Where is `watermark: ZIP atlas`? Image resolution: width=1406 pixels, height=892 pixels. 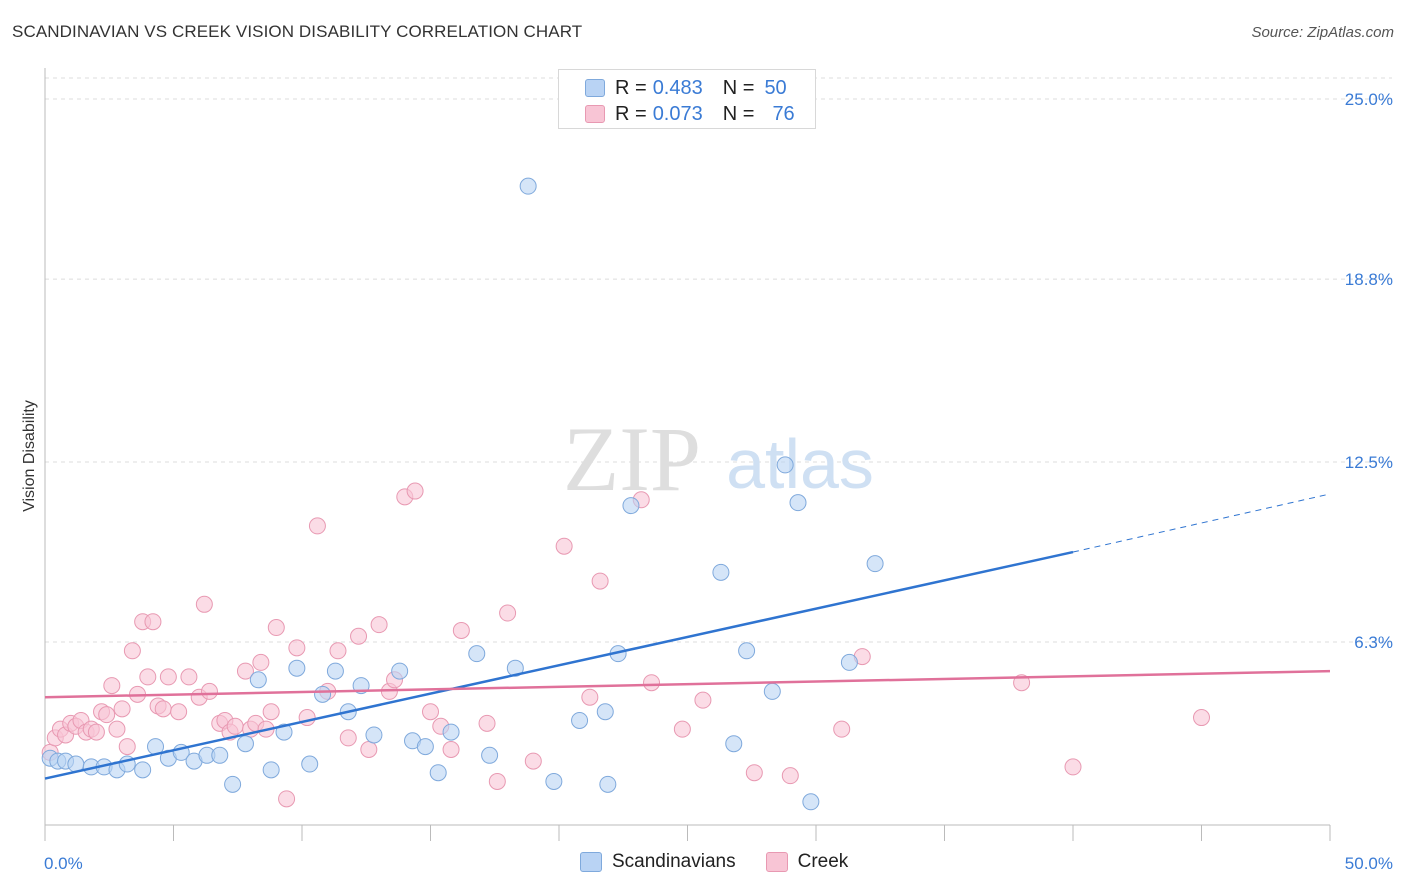 watermark: ZIP atlas is located at coordinates (718, 459).